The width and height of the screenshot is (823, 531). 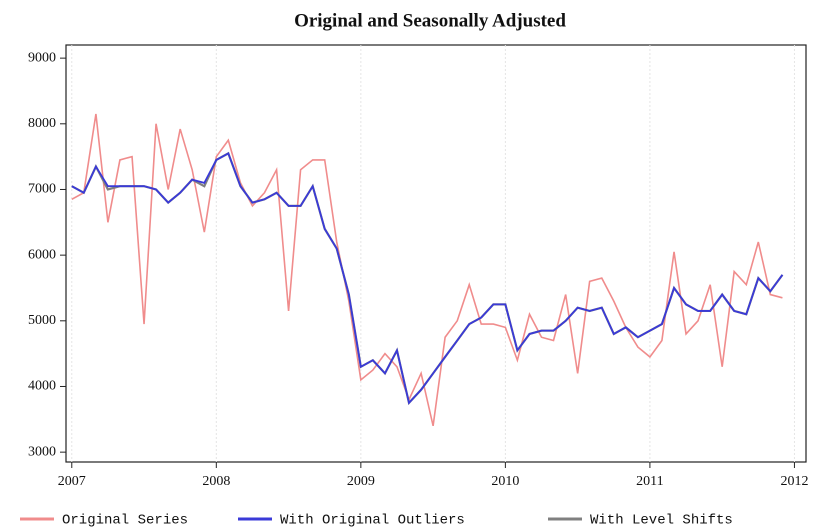 I want to click on y-tick-label: 9000, so click(x=42, y=57).